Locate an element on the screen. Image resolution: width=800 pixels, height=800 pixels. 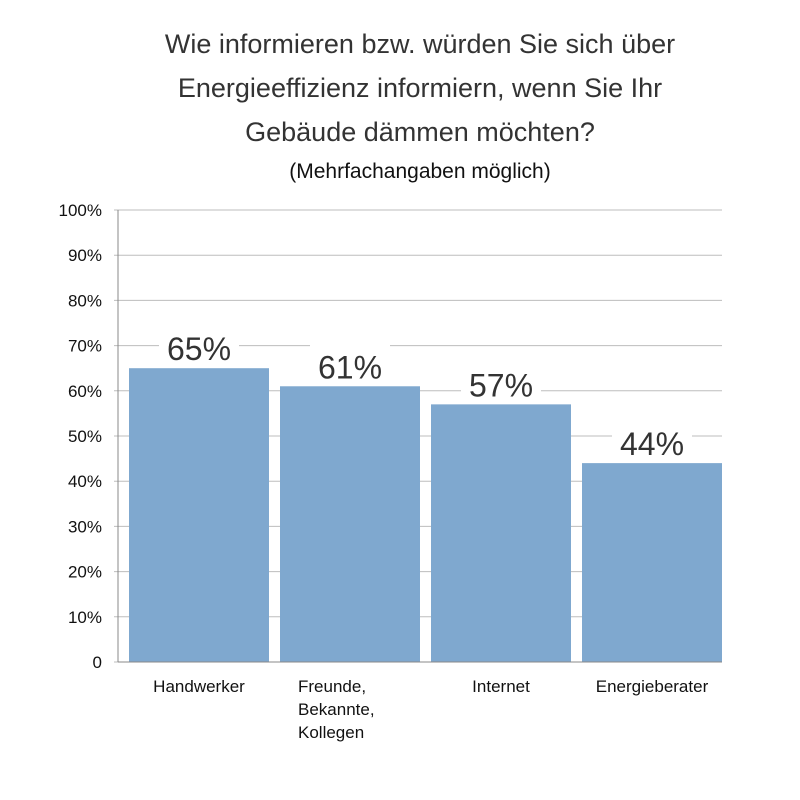
x-category-label: Internet is located at coordinates (501, 686).